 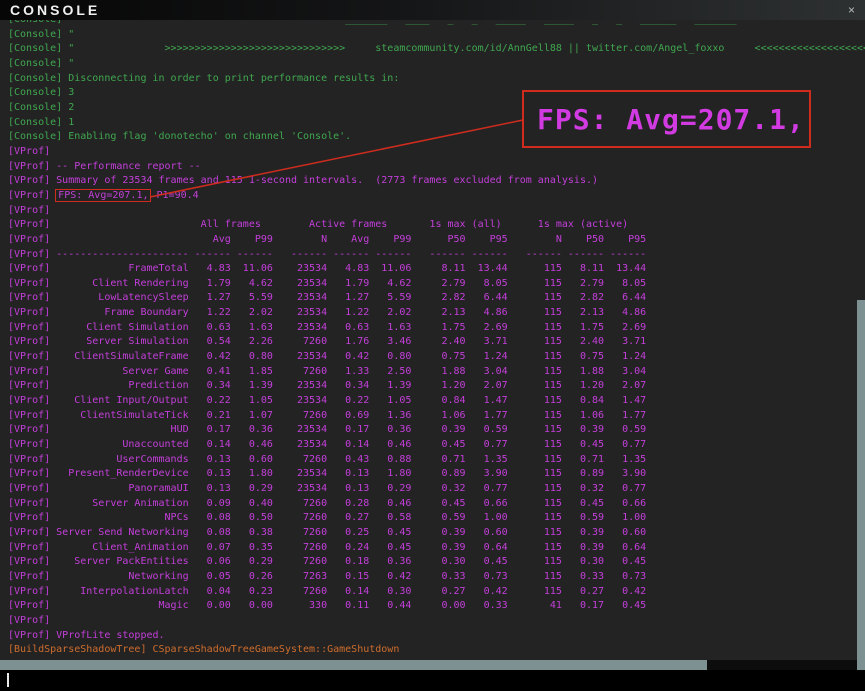 I want to click on horizontal-scrollbar-thumb, so click(x=353, y=665).